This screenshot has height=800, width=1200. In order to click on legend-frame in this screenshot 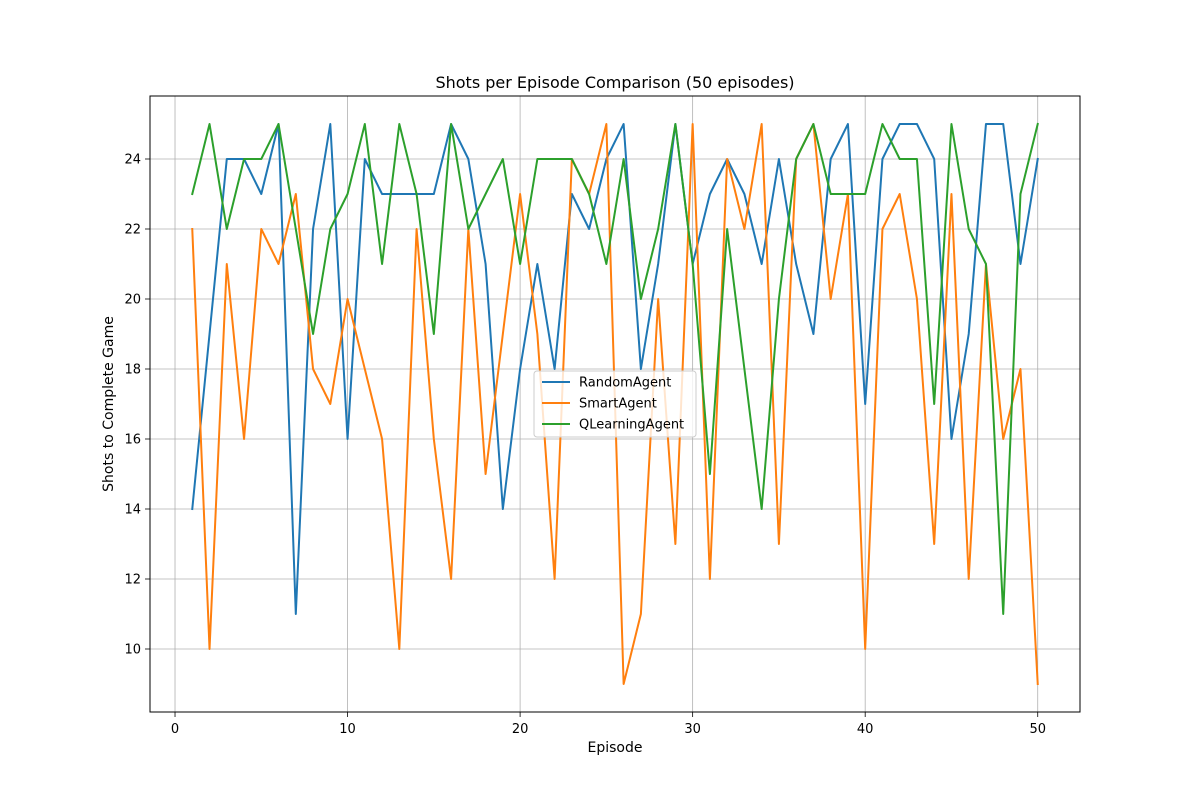, I will do `click(615, 404)`.